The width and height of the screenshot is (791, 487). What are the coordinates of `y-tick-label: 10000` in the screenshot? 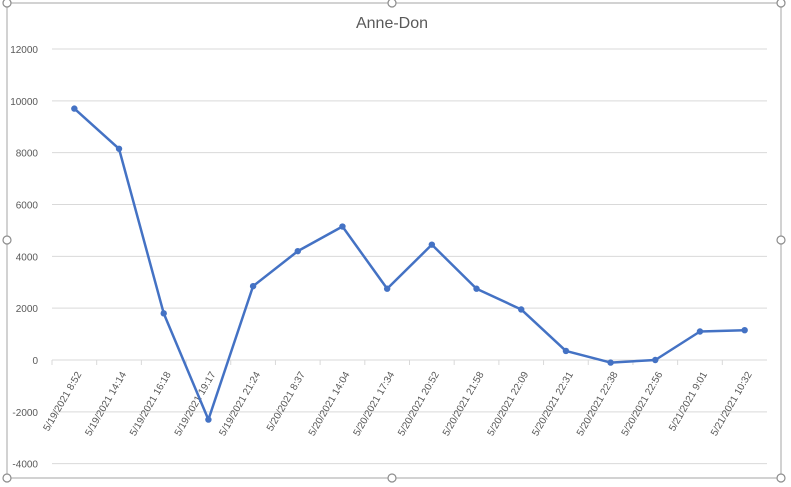 It's located at (24, 102).